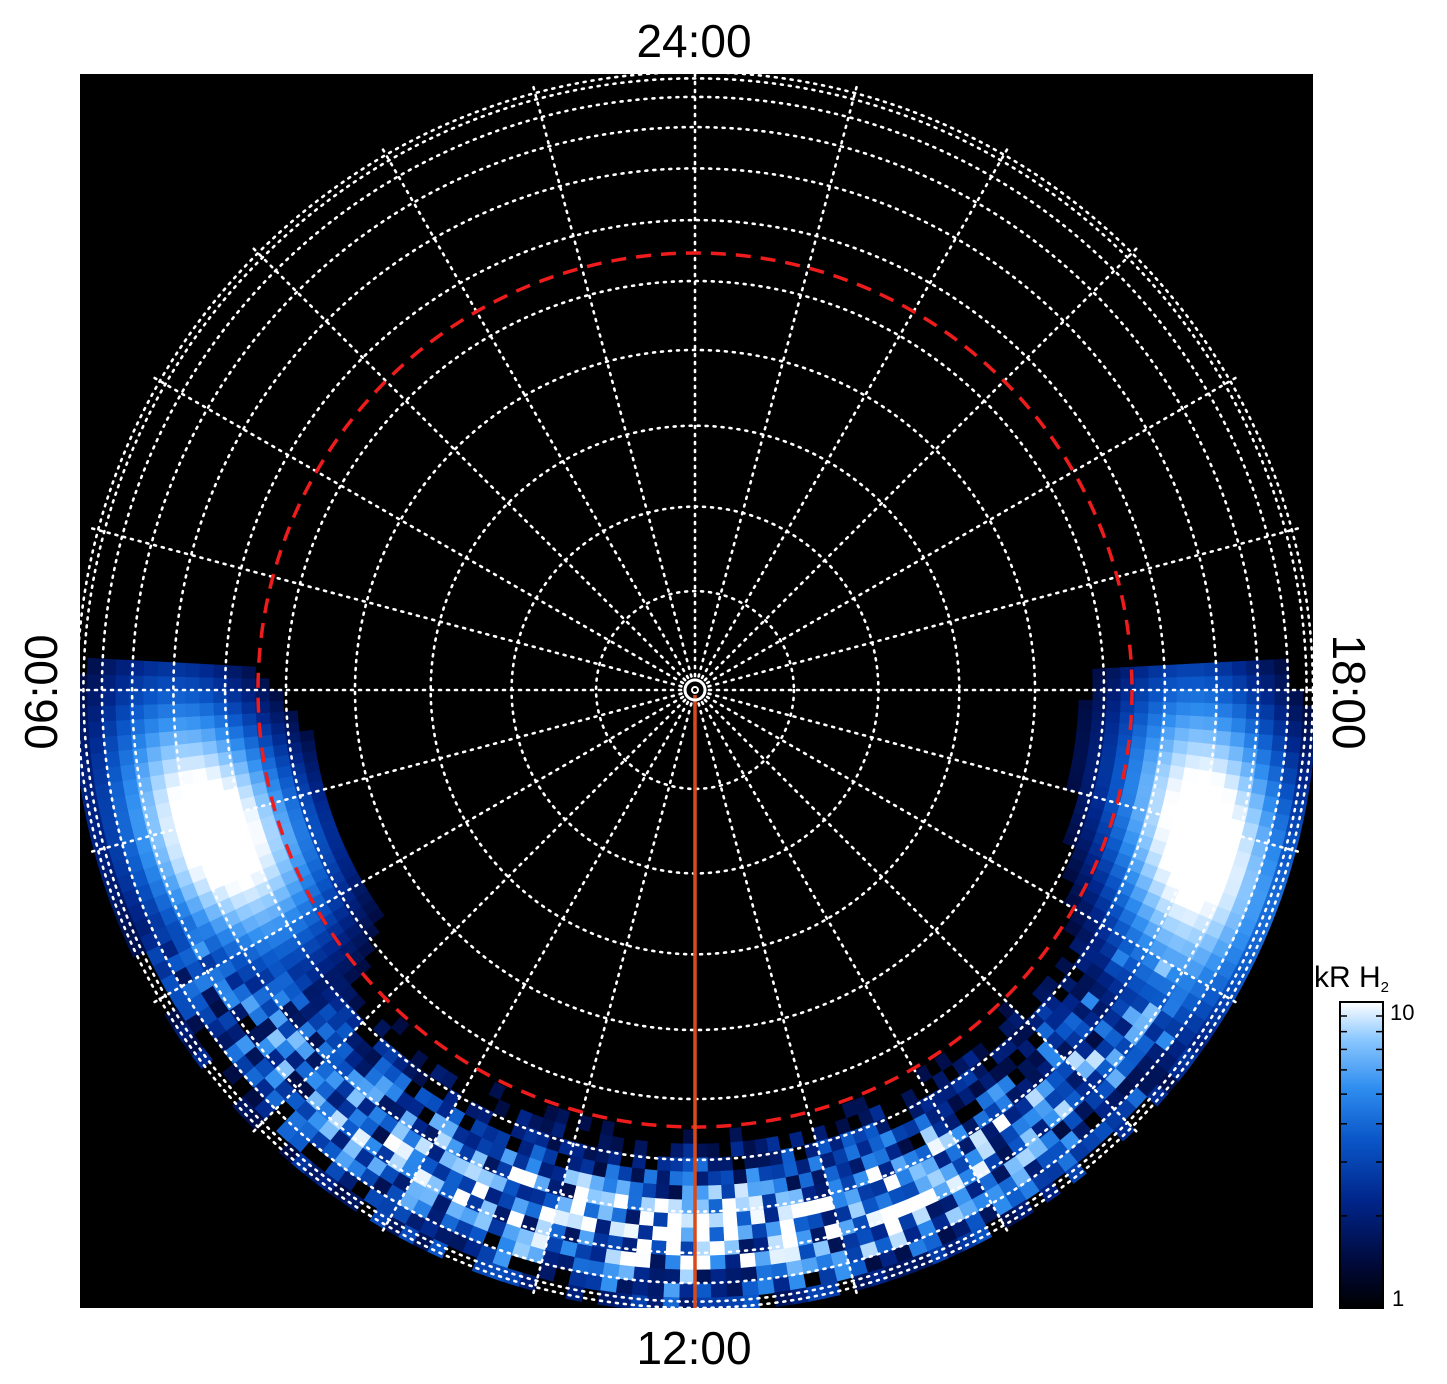  What do you see at coordinates (693, 41) in the screenshot?
I see `lt-label-top: 24:00` at bounding box center [693, 41].